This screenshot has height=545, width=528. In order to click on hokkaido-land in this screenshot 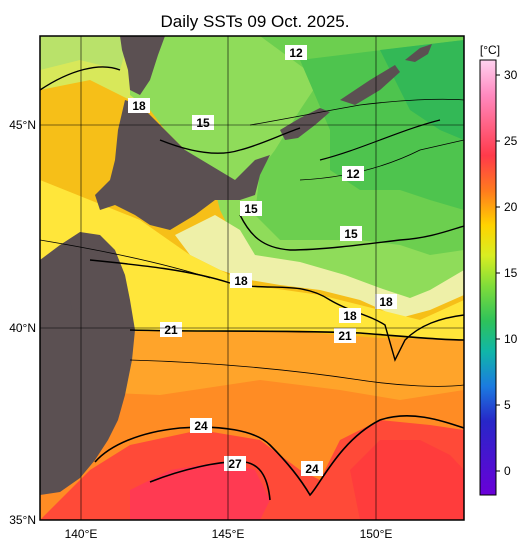, I will do `click(182, 165)`.